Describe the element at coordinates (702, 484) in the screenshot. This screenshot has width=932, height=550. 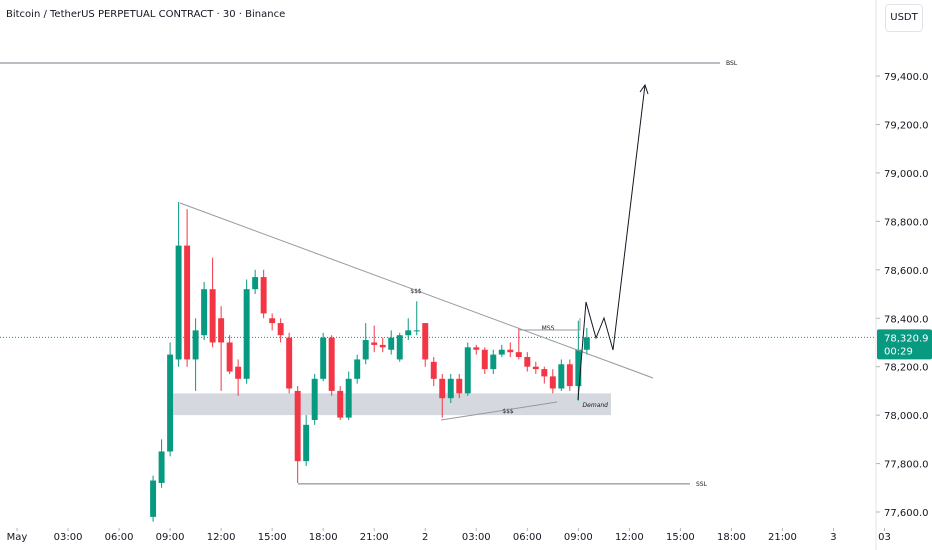
I see `level-label: SSL` at that location.